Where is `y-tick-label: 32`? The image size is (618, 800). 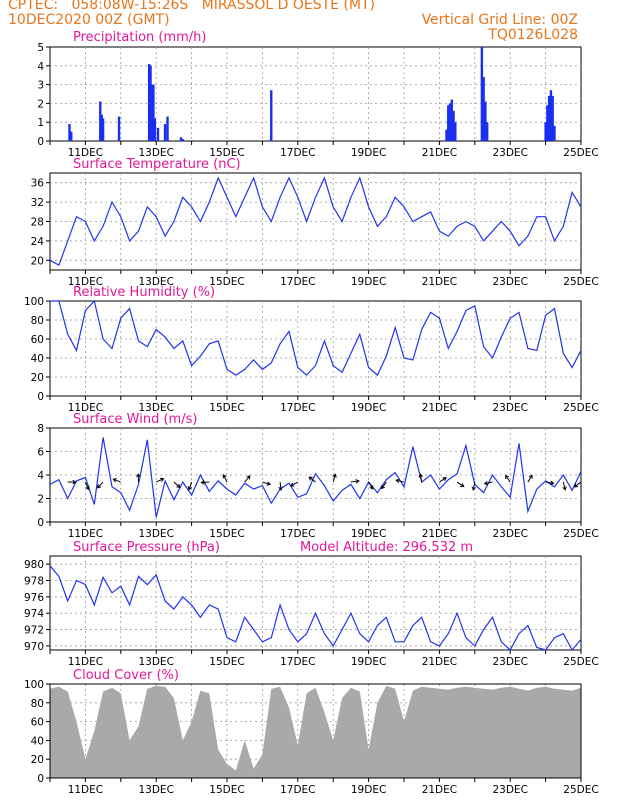 y-tick-label: 32 is located at coordinates (37, 203).